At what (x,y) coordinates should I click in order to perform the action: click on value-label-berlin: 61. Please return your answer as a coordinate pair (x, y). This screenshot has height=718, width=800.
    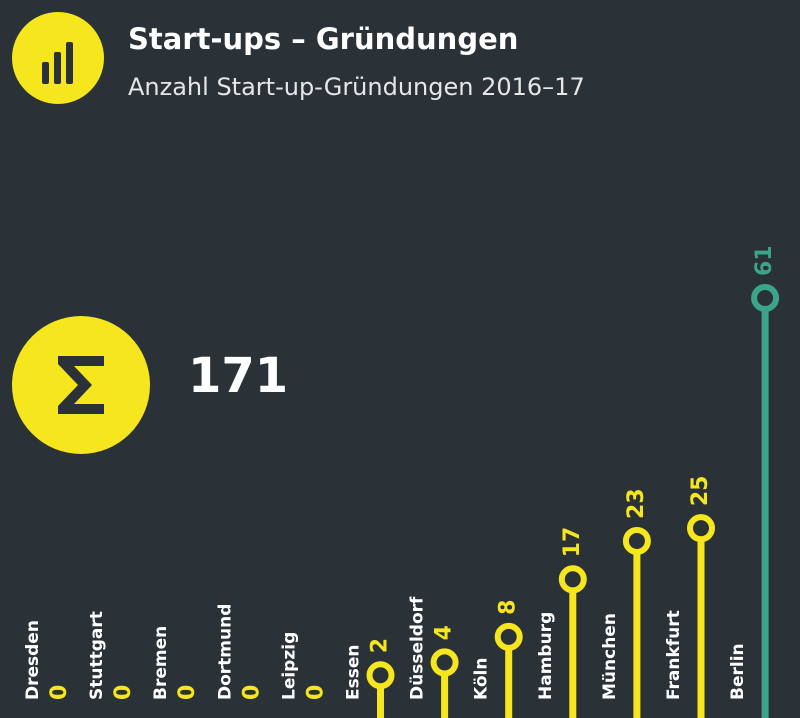
    Looking at the image, I should click on (764, 260).